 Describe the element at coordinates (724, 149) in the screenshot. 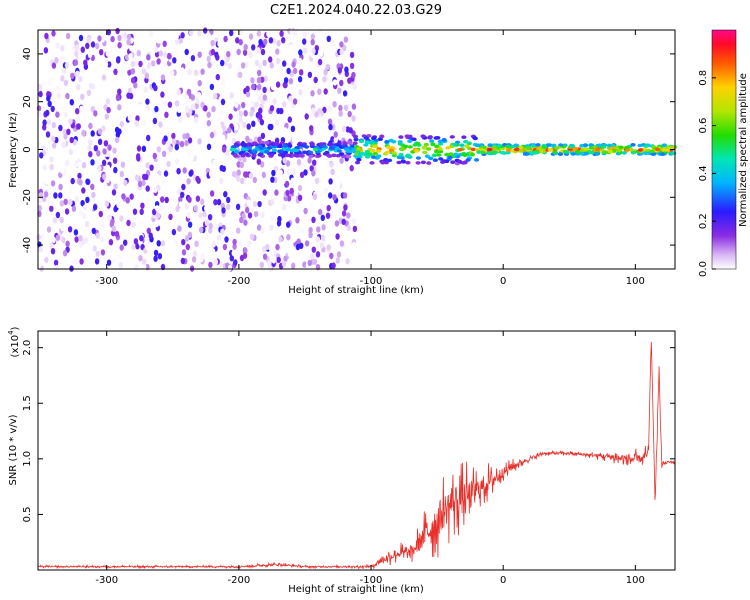

I see `colorbar-gradient` at that location.